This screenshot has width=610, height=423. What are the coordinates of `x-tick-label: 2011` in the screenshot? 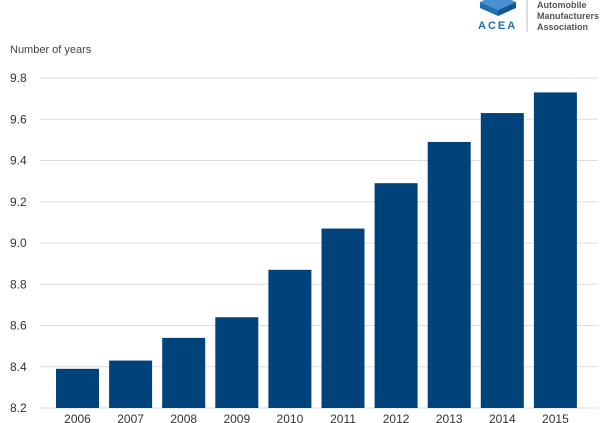 It's located at (343, 417).